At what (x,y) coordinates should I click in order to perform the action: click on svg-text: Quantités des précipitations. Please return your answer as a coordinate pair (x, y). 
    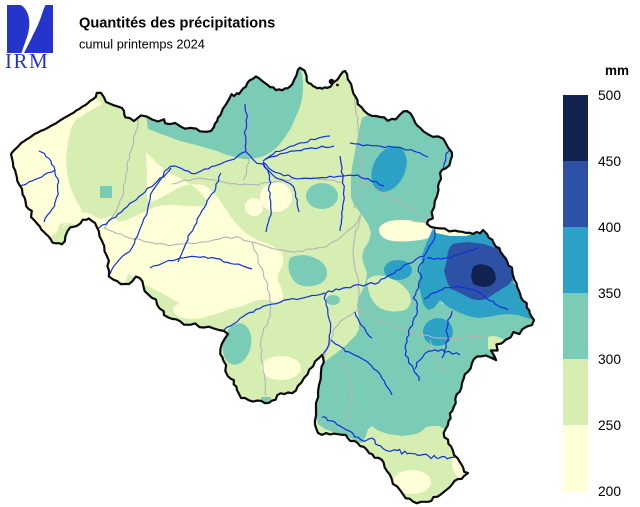
    Looking at the image, I should click on (177, 24).